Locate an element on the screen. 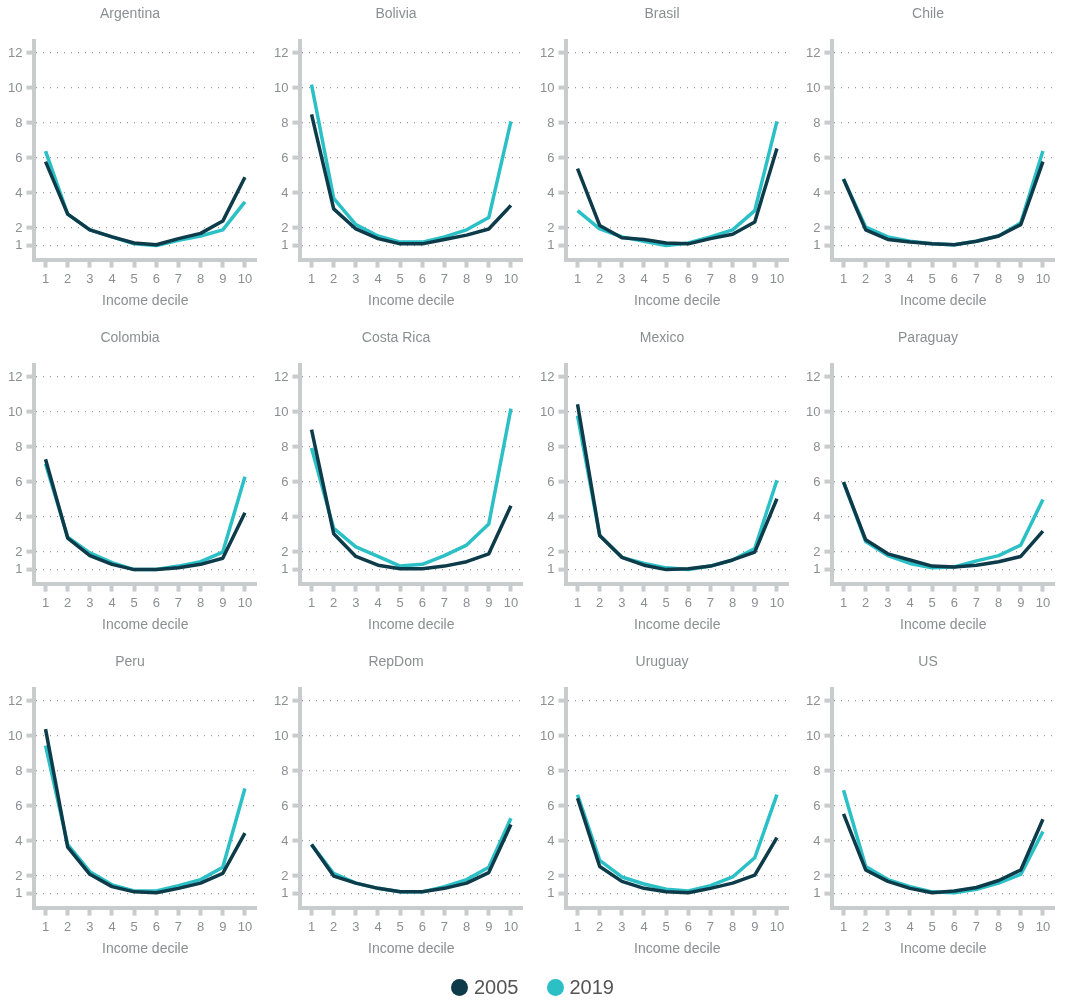 The width and height of the screenshot is (1065, 1006). legend-label: 2019 is located at coordinates (591, 987).